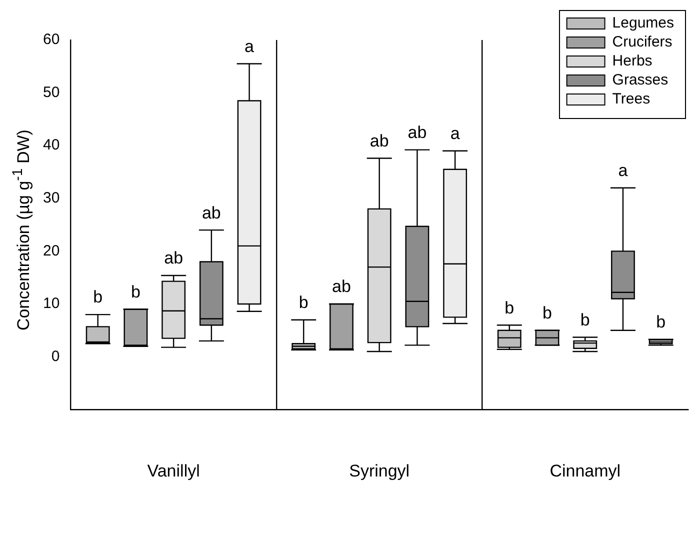 The height and width of the screenshot is (540, 692). I want to click on y-tick-label: 0, so click(55, 356).